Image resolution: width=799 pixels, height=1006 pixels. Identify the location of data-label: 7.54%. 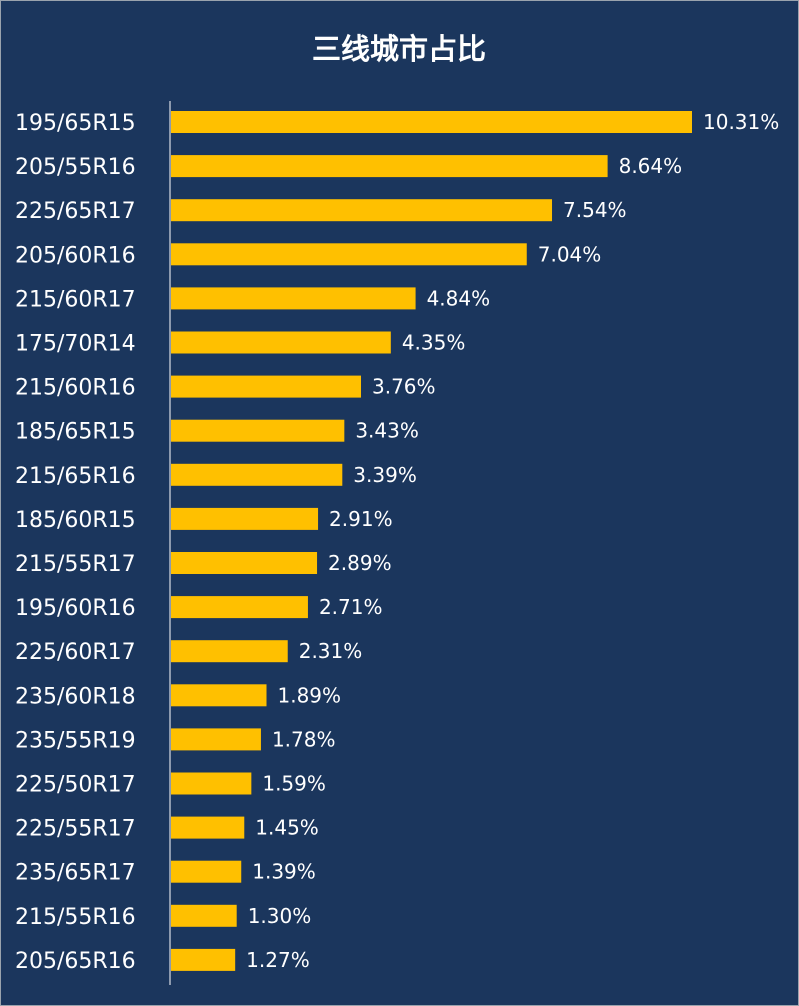
(595, 210).